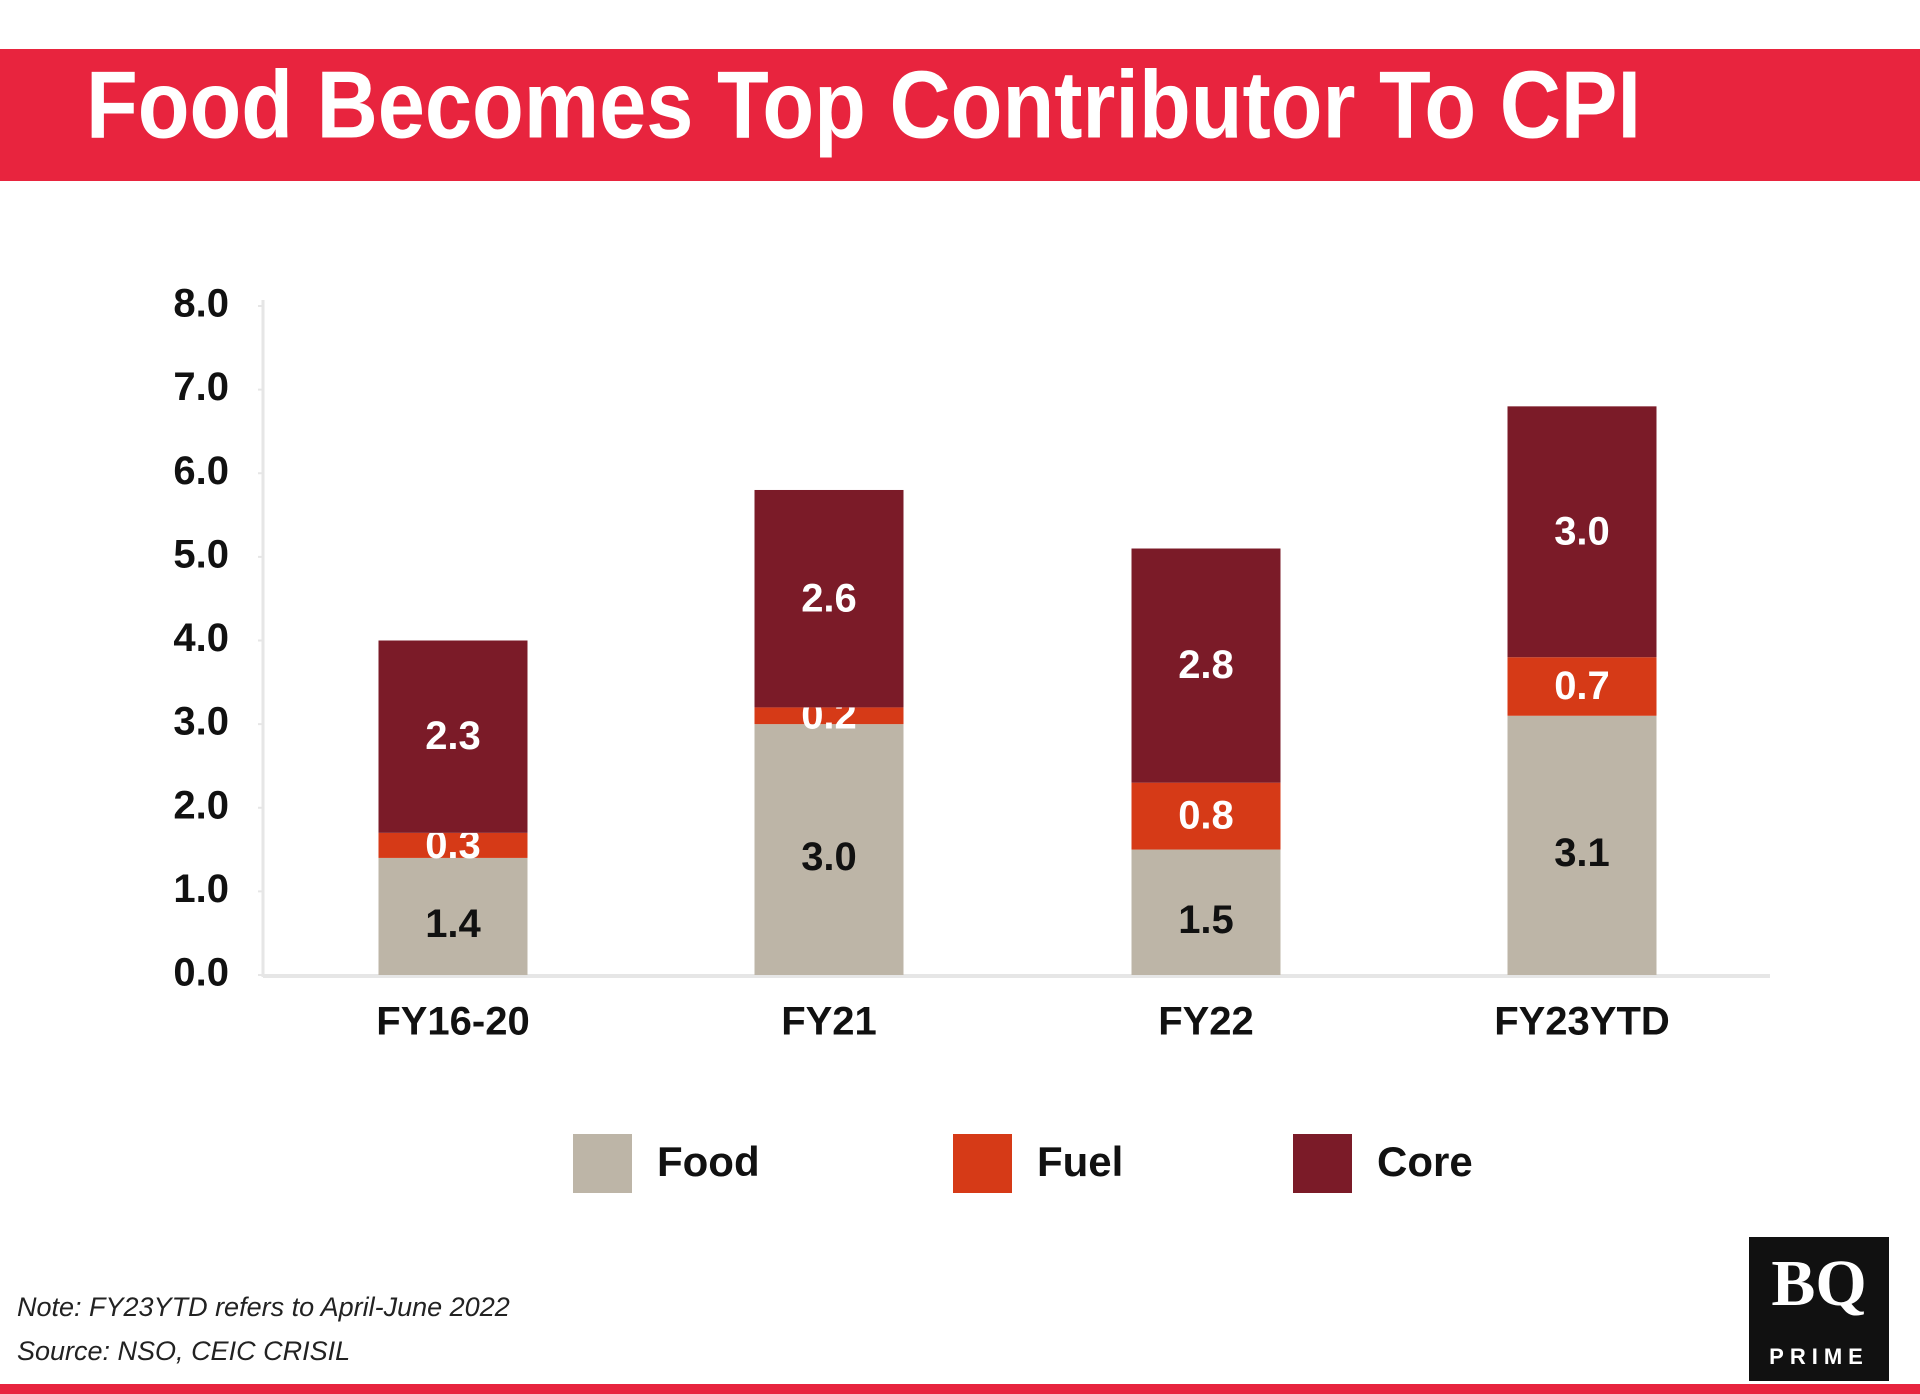 The width and height of the screenshot is (1920, 1394). What do you see at coordinates (452, 1022) in the screenshot?
I see `x-tick-label: FY16-20` at bounding box center [452, 1022].